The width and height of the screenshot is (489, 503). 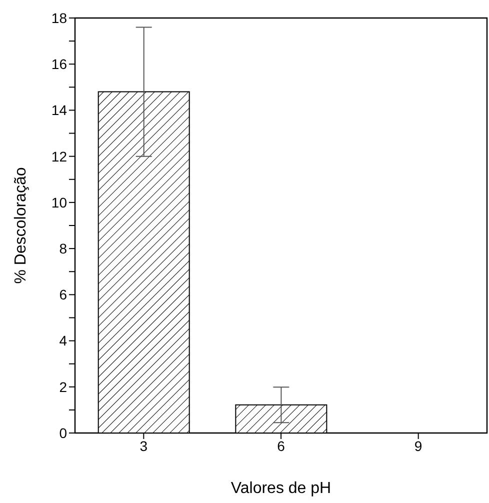 What do you see at coordinates (281, 446) in the screenshot?
I see `x-tick-label: 6` at bounding box center [281, 446].